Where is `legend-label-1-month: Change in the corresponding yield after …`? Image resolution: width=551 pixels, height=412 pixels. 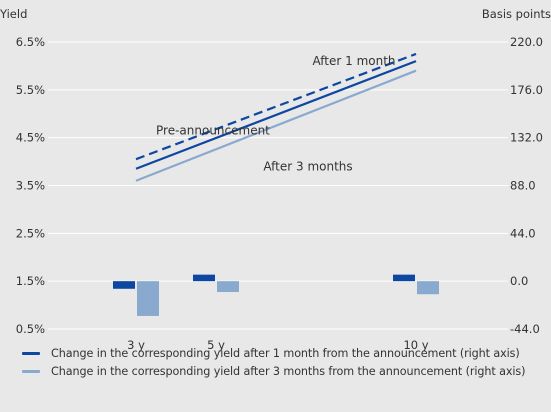 legend-label-1-month: Change in the corresponding yield after … is located at coordinates (285, 353).